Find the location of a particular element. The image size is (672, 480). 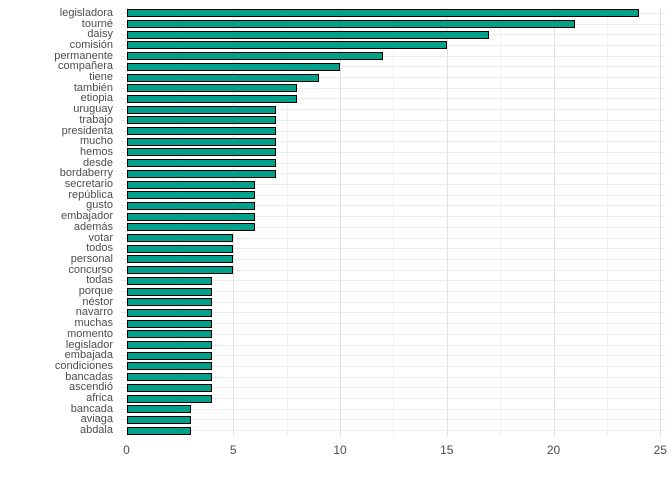

y-axis-label: legisladora is located at coordinates (86, 12).